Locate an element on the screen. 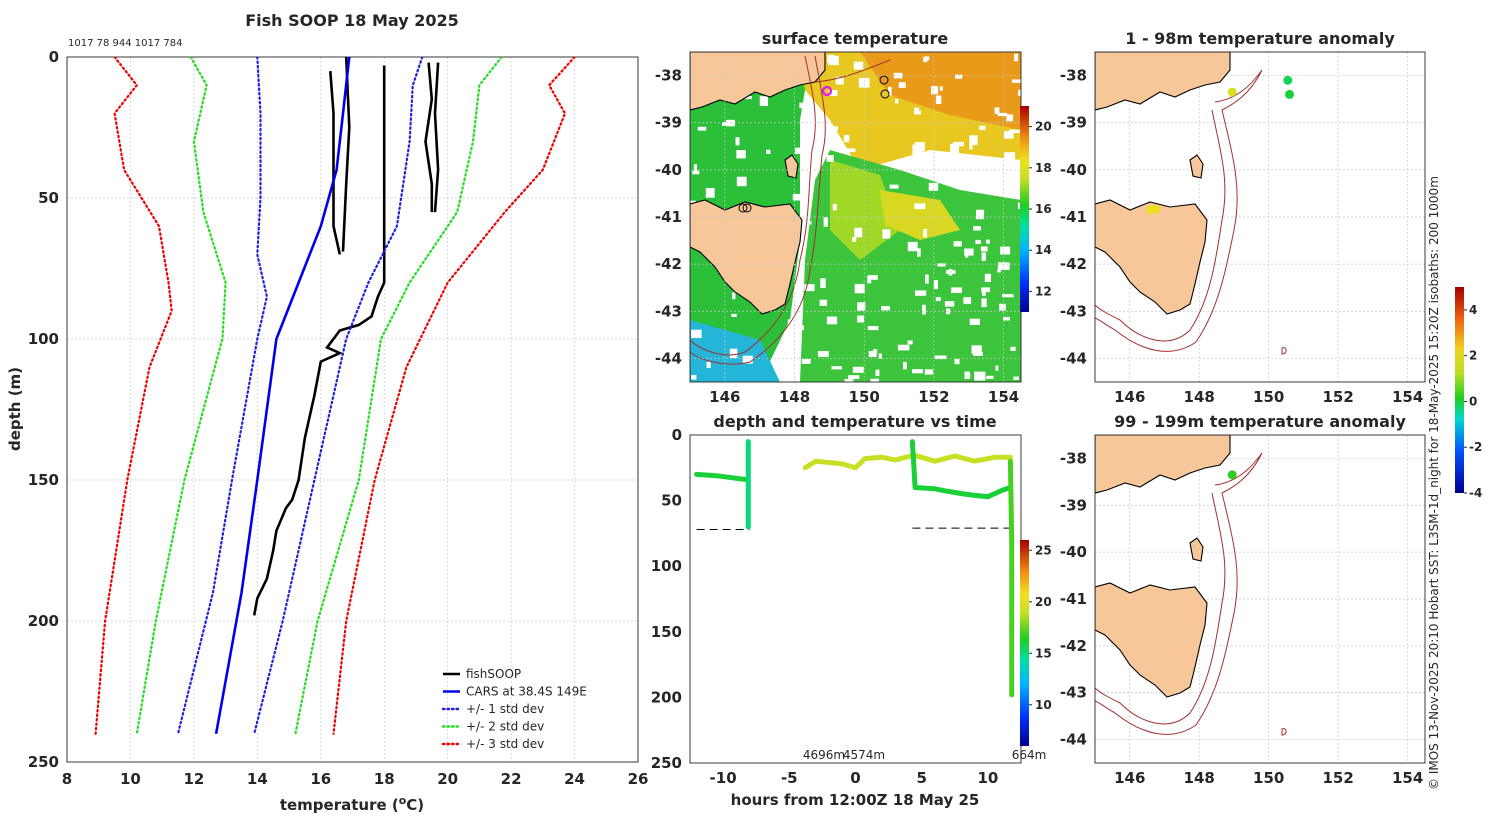 Image resolution: width=1500 pixels, height=820 pixels. anomaly-colorbar-label: 2 is located at coordinates (1473, 356).